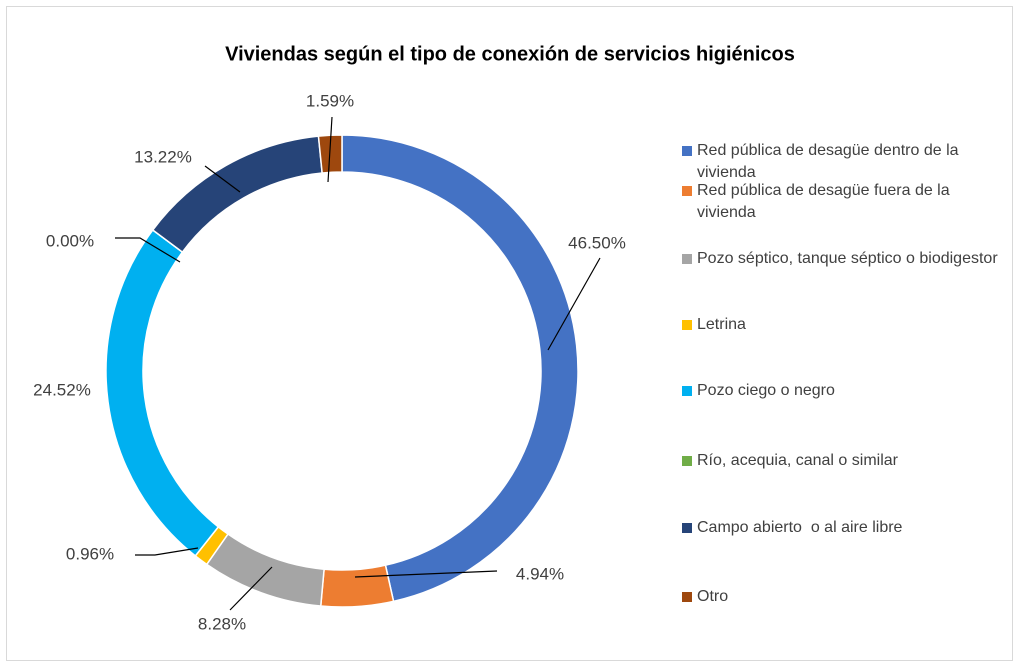  I want to click on legend-item: Río, acequia, canal o similar, so click(790, 461).